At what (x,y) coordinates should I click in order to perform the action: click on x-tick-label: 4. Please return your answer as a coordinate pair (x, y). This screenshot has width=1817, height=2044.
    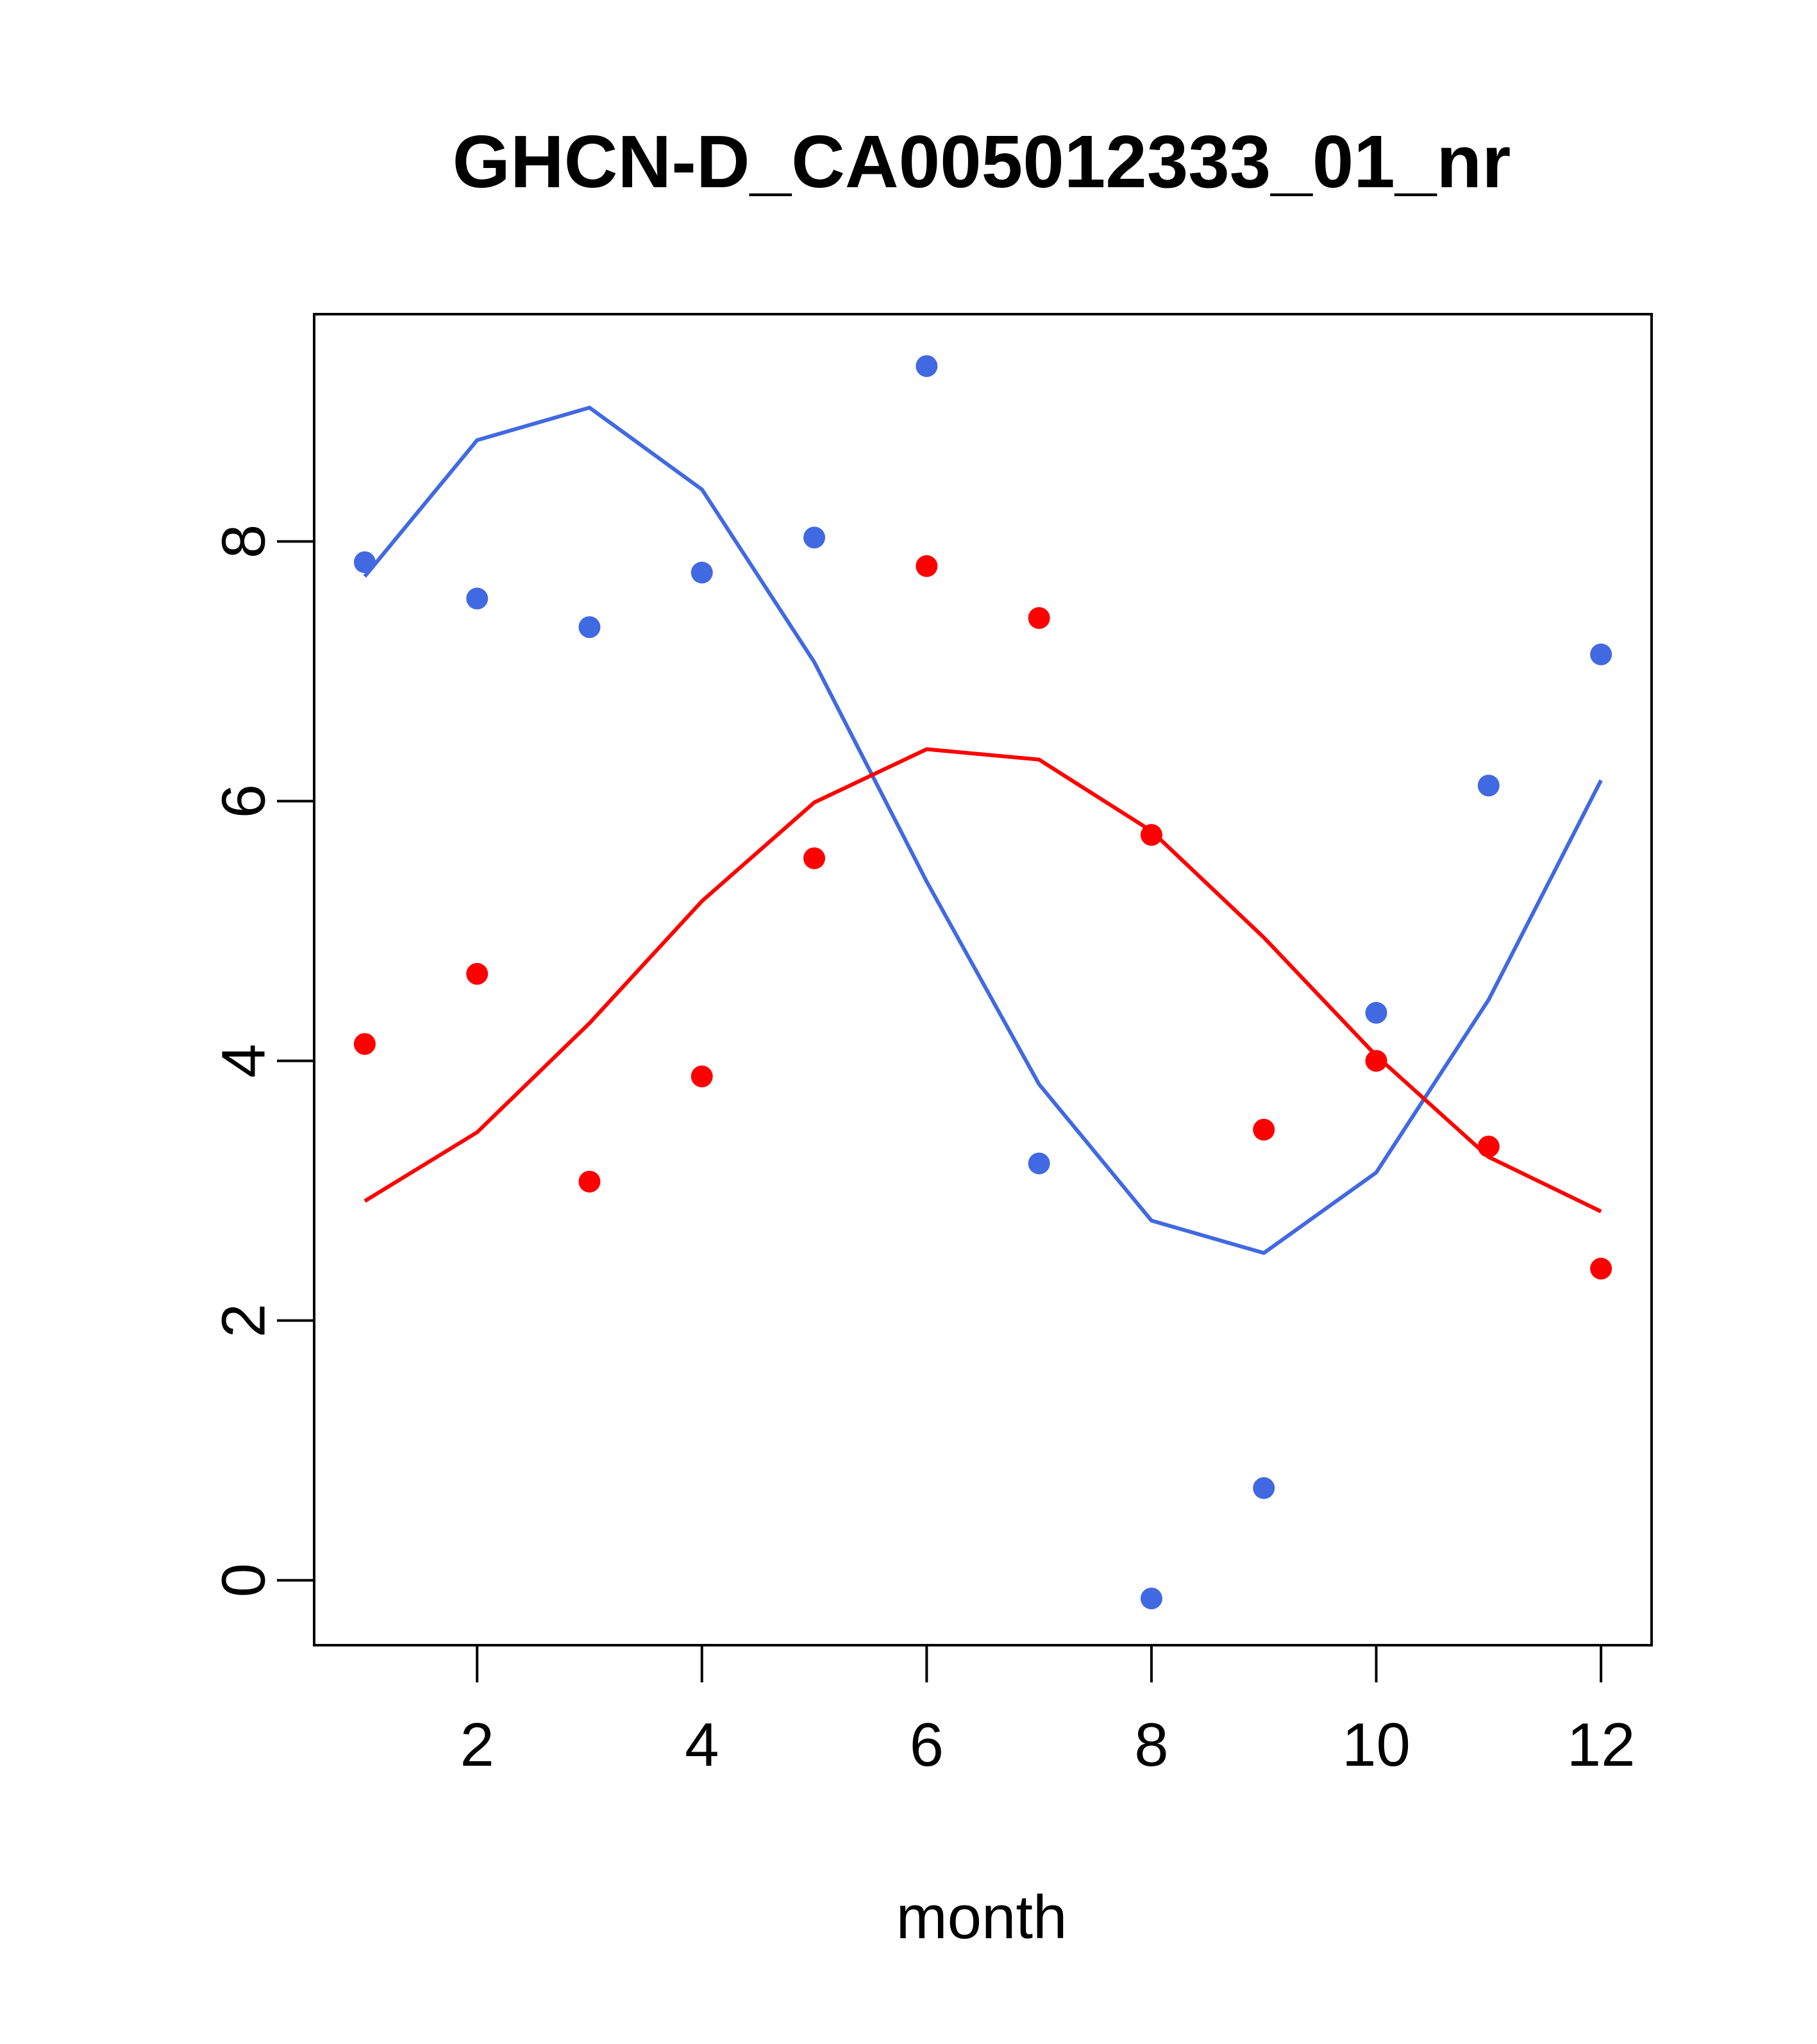
    Looking at the image, I should click on (702, 1745).